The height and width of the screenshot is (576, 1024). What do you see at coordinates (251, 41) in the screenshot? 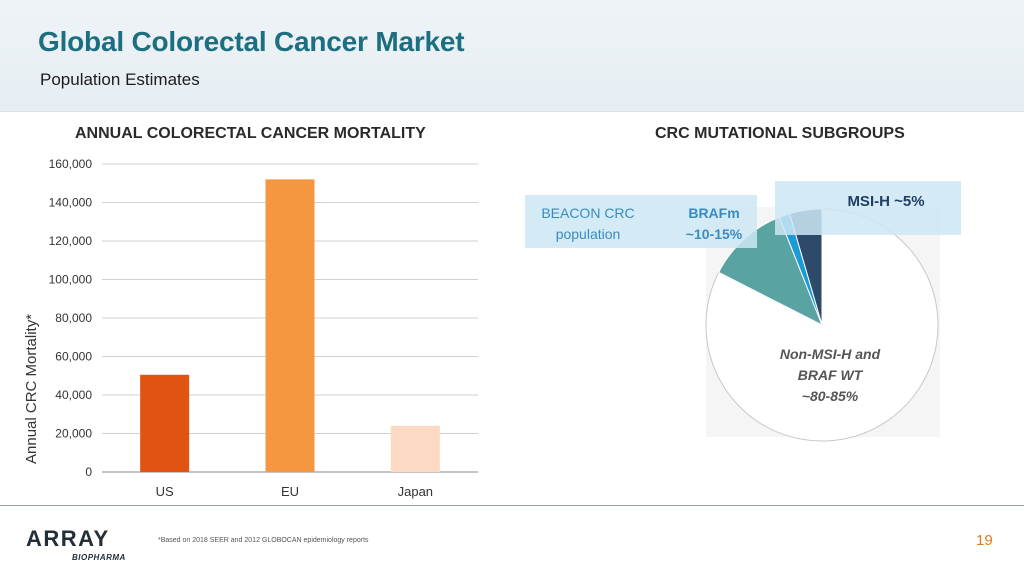
I see `slide-title: Global Colorectal Cancer Market` at bounding box center [251, 41].